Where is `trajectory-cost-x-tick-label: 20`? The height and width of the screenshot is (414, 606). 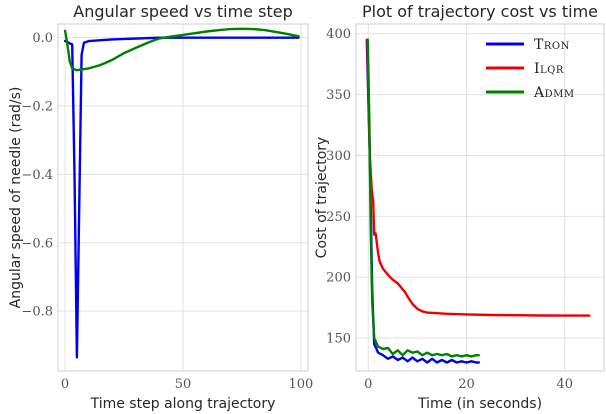 trajectory-cost-x-tick-label: 20 is located at coordinates (466, 384).